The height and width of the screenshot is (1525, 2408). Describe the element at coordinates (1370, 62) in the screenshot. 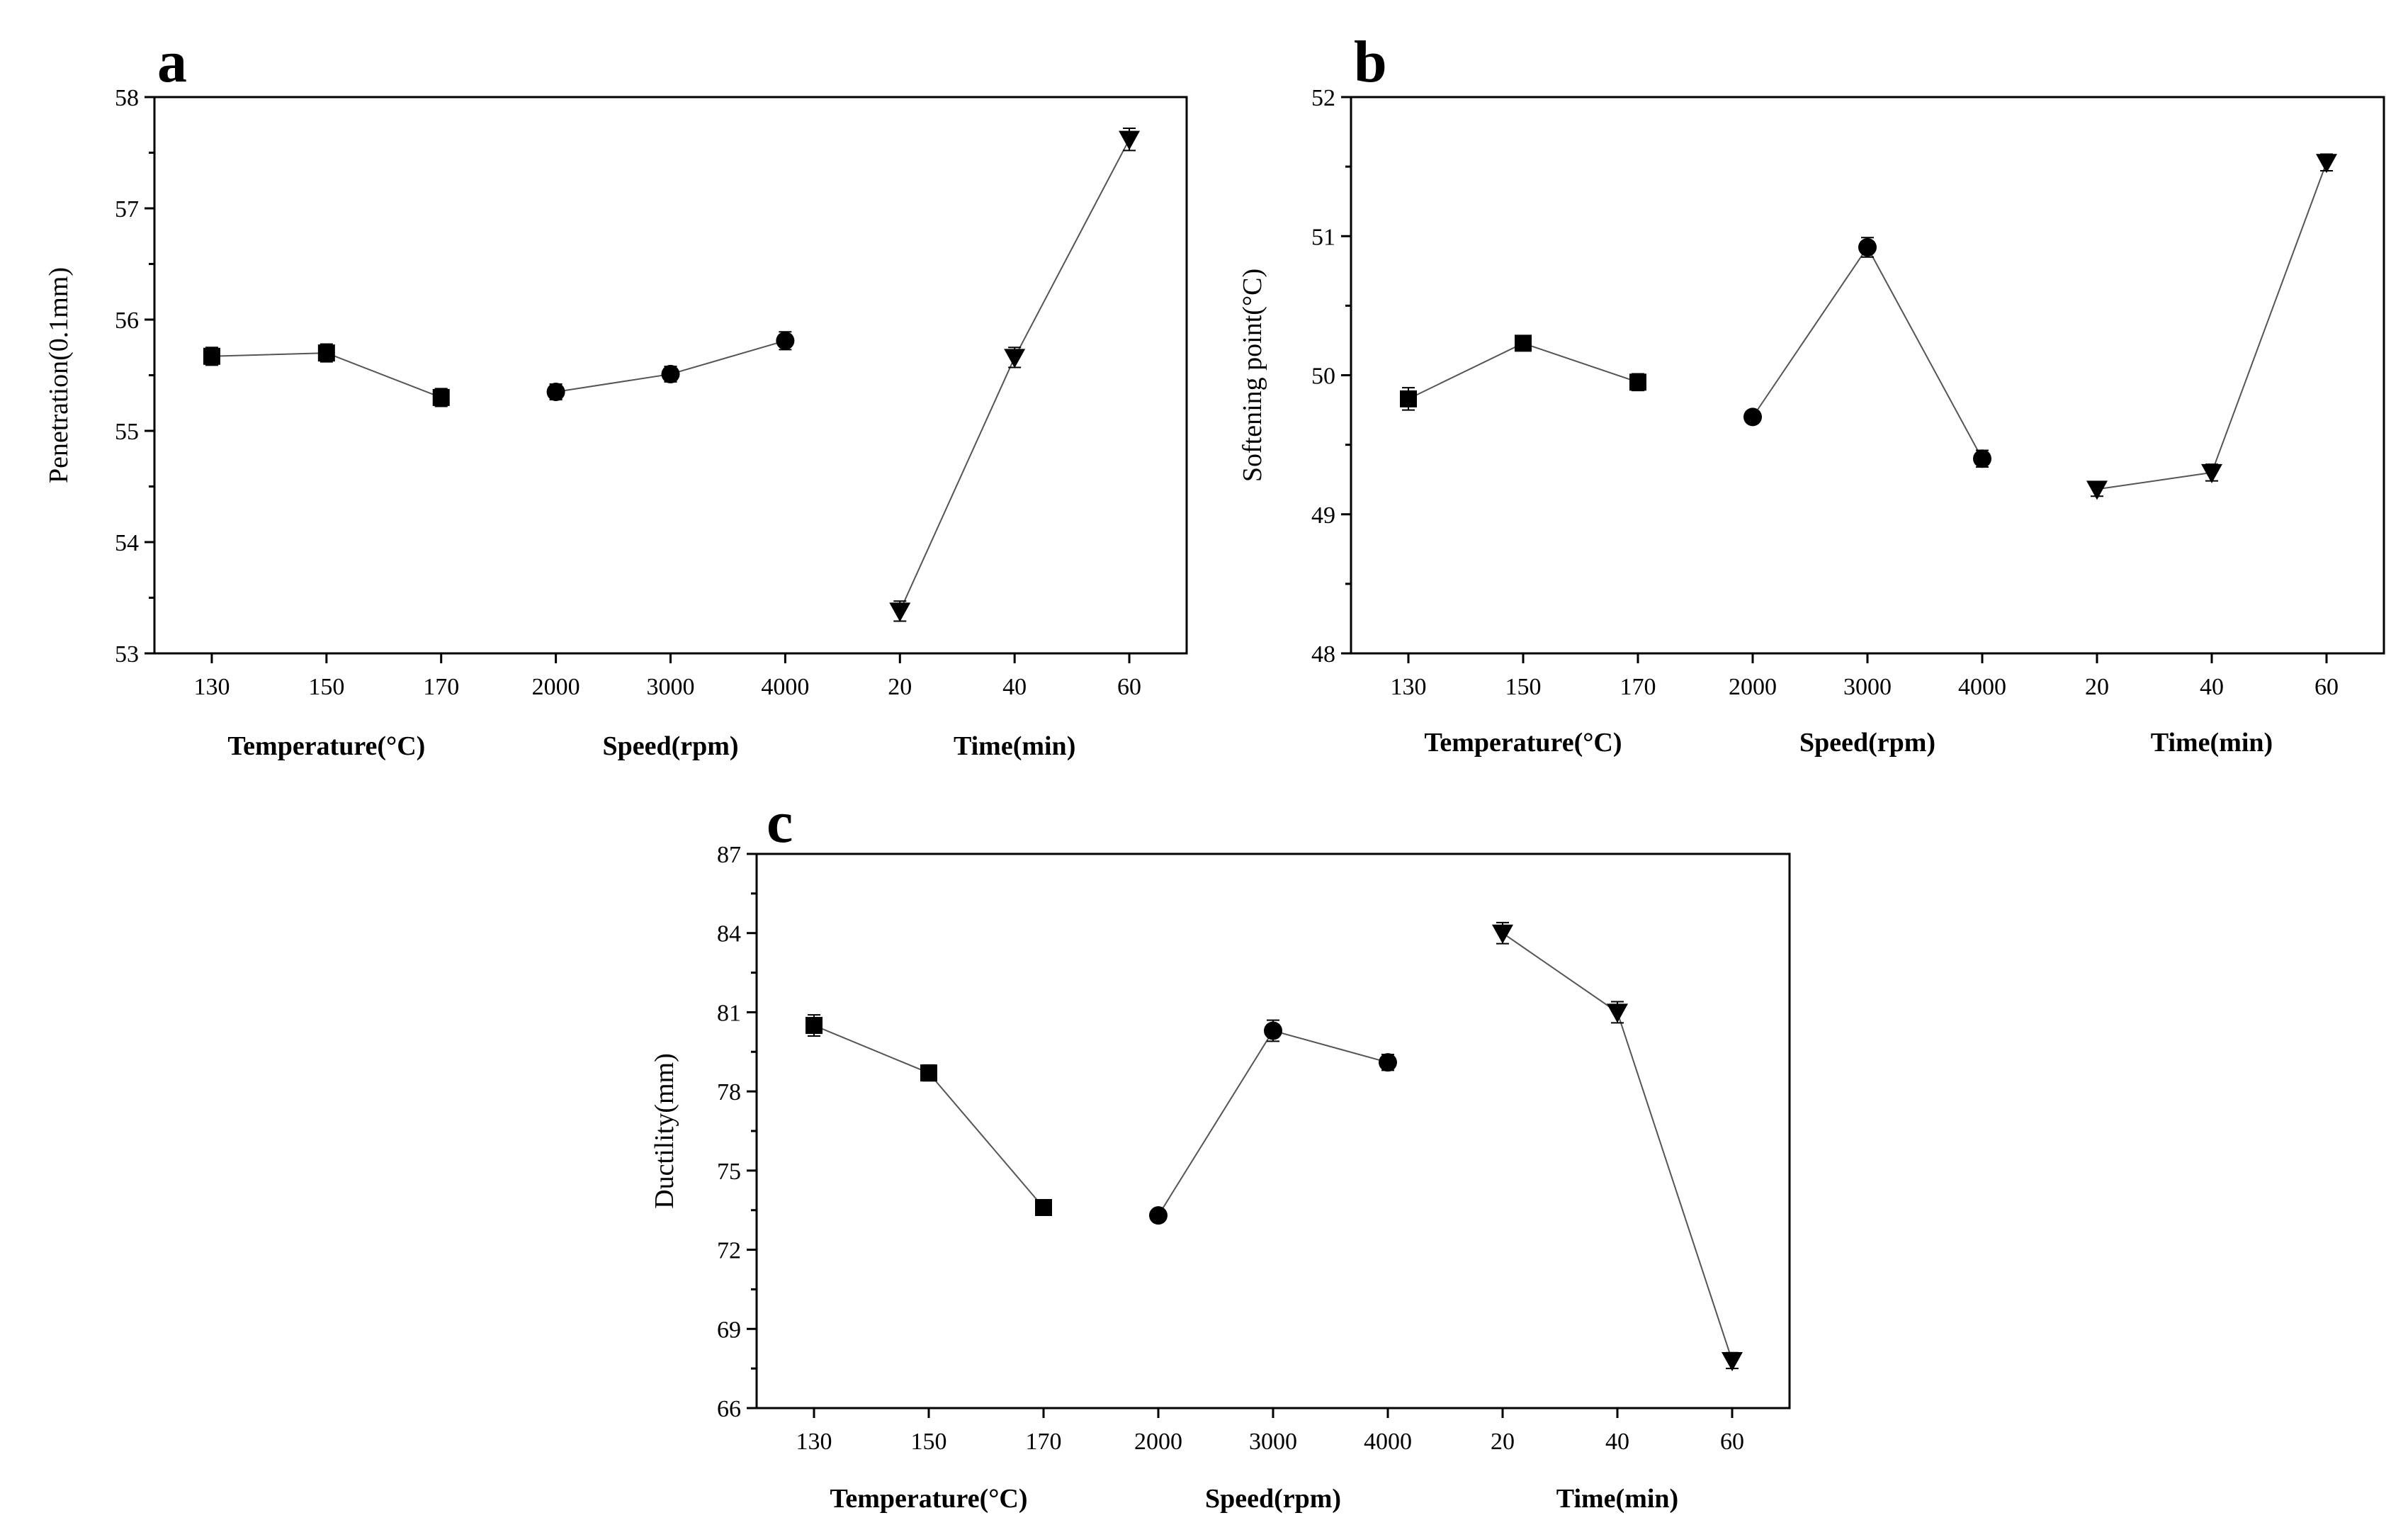

I see `panel-label: b` at that location.